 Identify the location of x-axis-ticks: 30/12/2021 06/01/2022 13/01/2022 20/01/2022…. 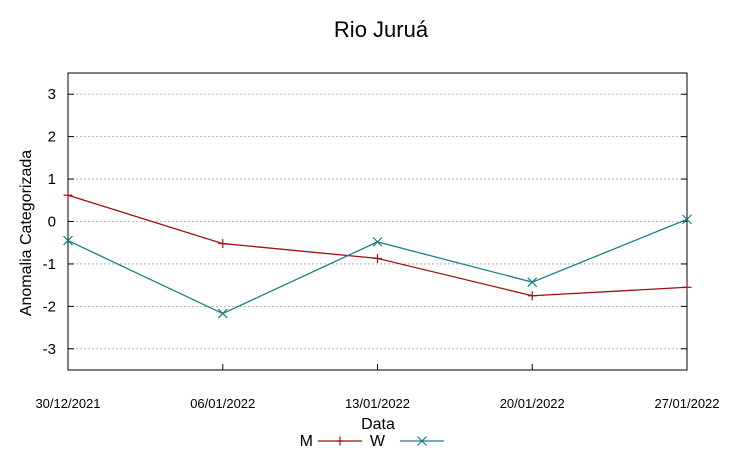
(377, 387).